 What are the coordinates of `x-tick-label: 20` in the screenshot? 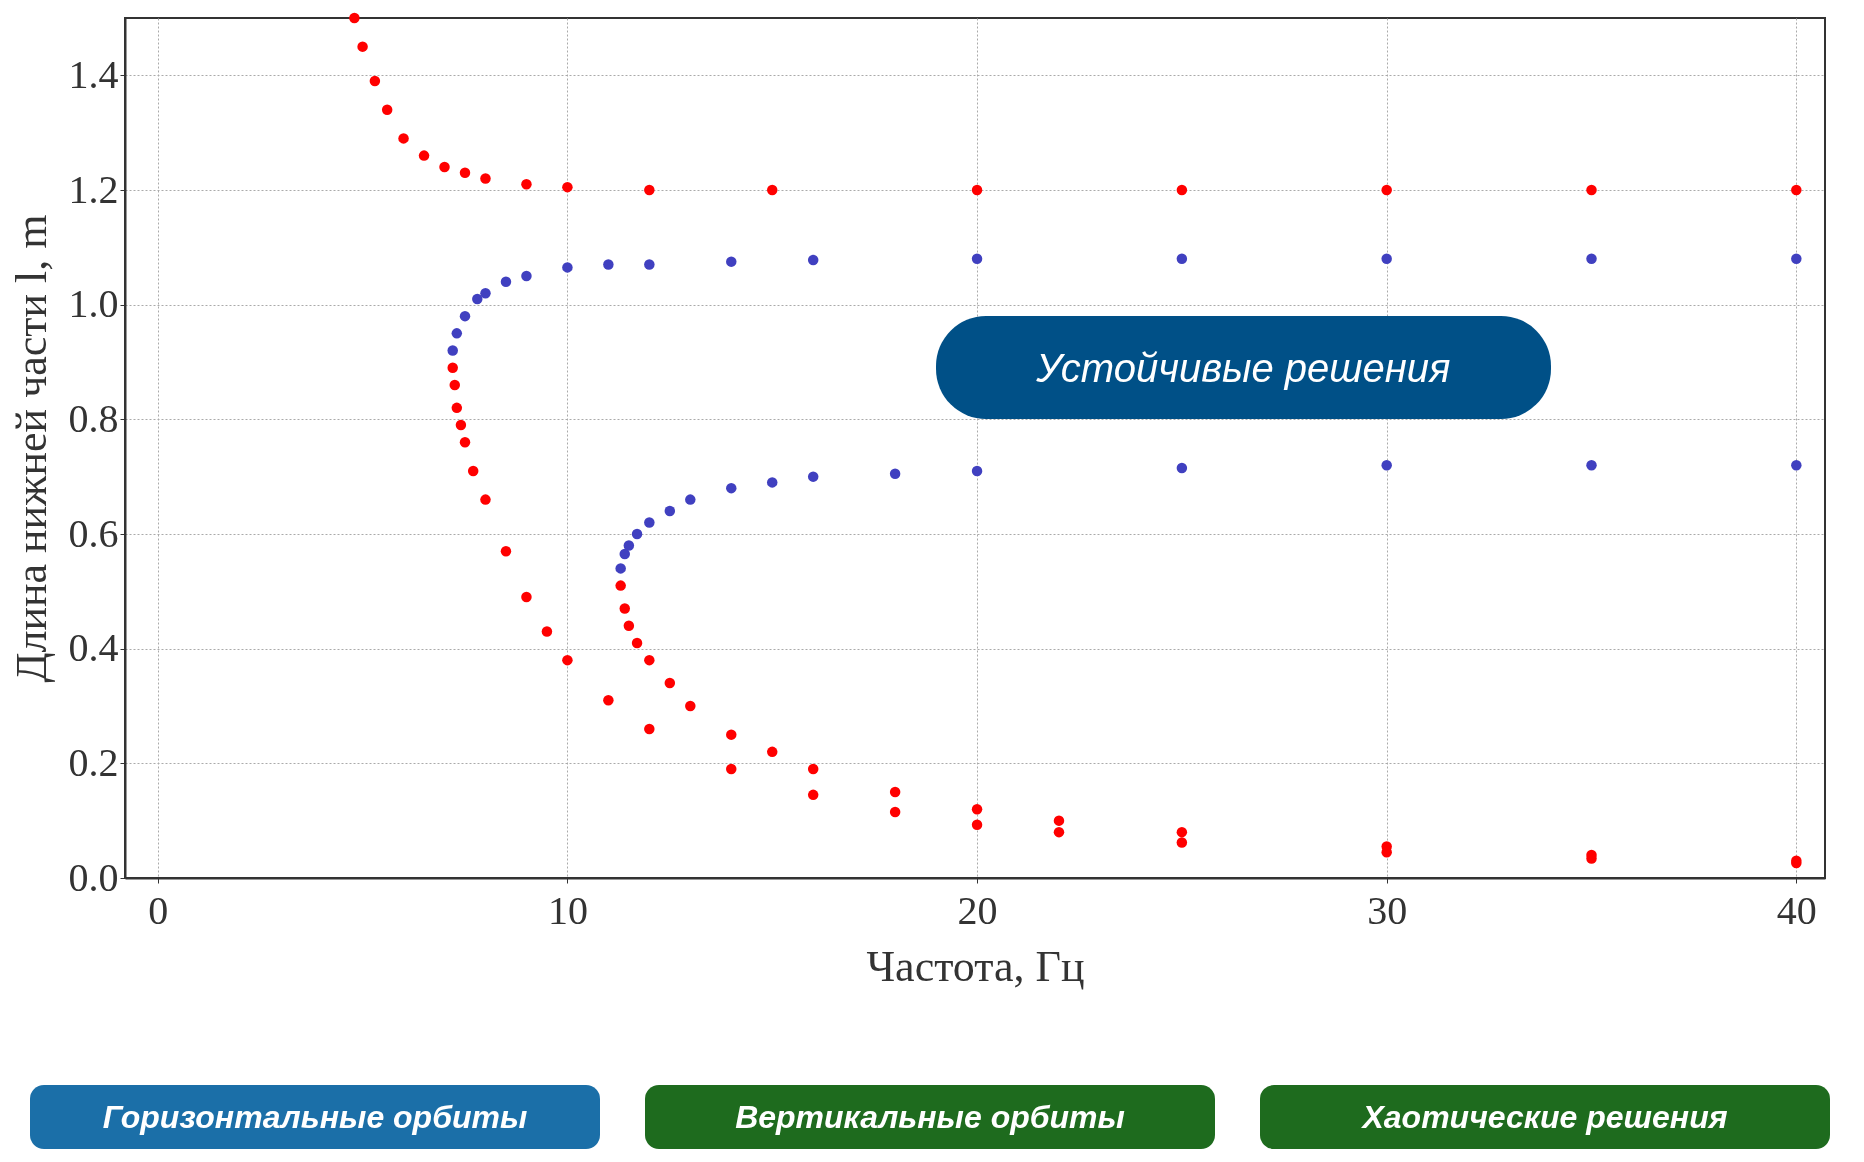 It's located at (977, 910).